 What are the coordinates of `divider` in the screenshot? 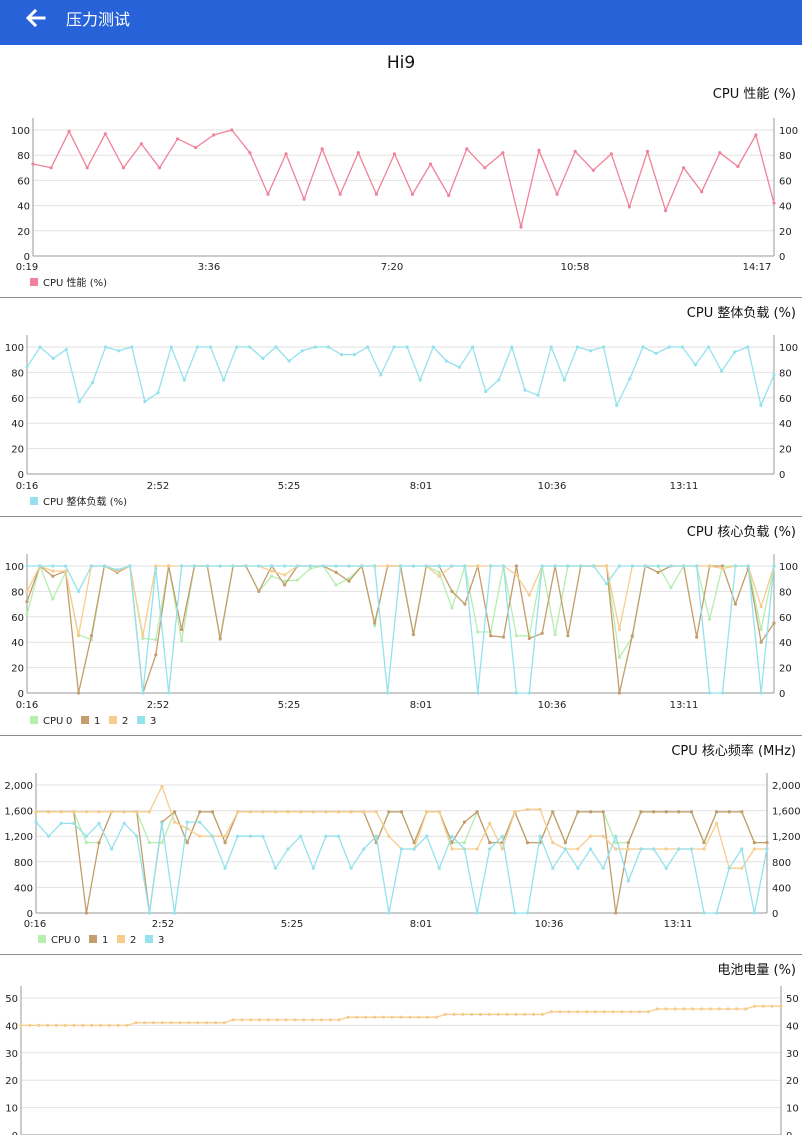 It's located at (401, 954).